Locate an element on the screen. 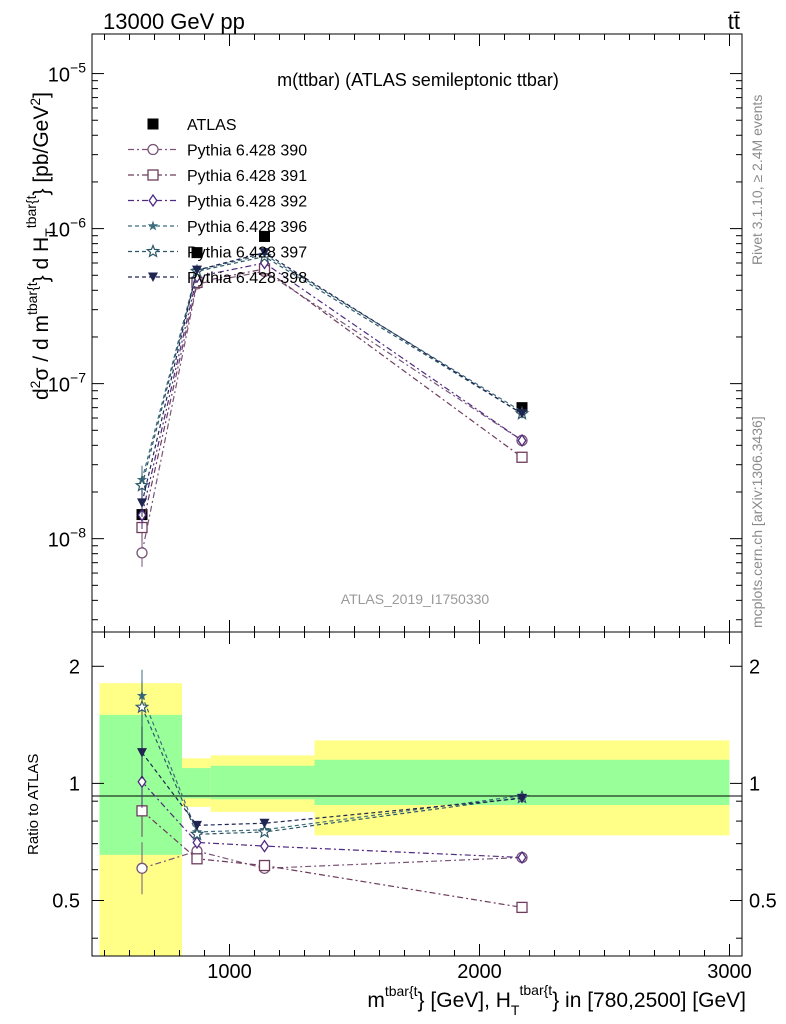  ratio-y-tick-label-right: 2 is located at coordinates (754, 667).